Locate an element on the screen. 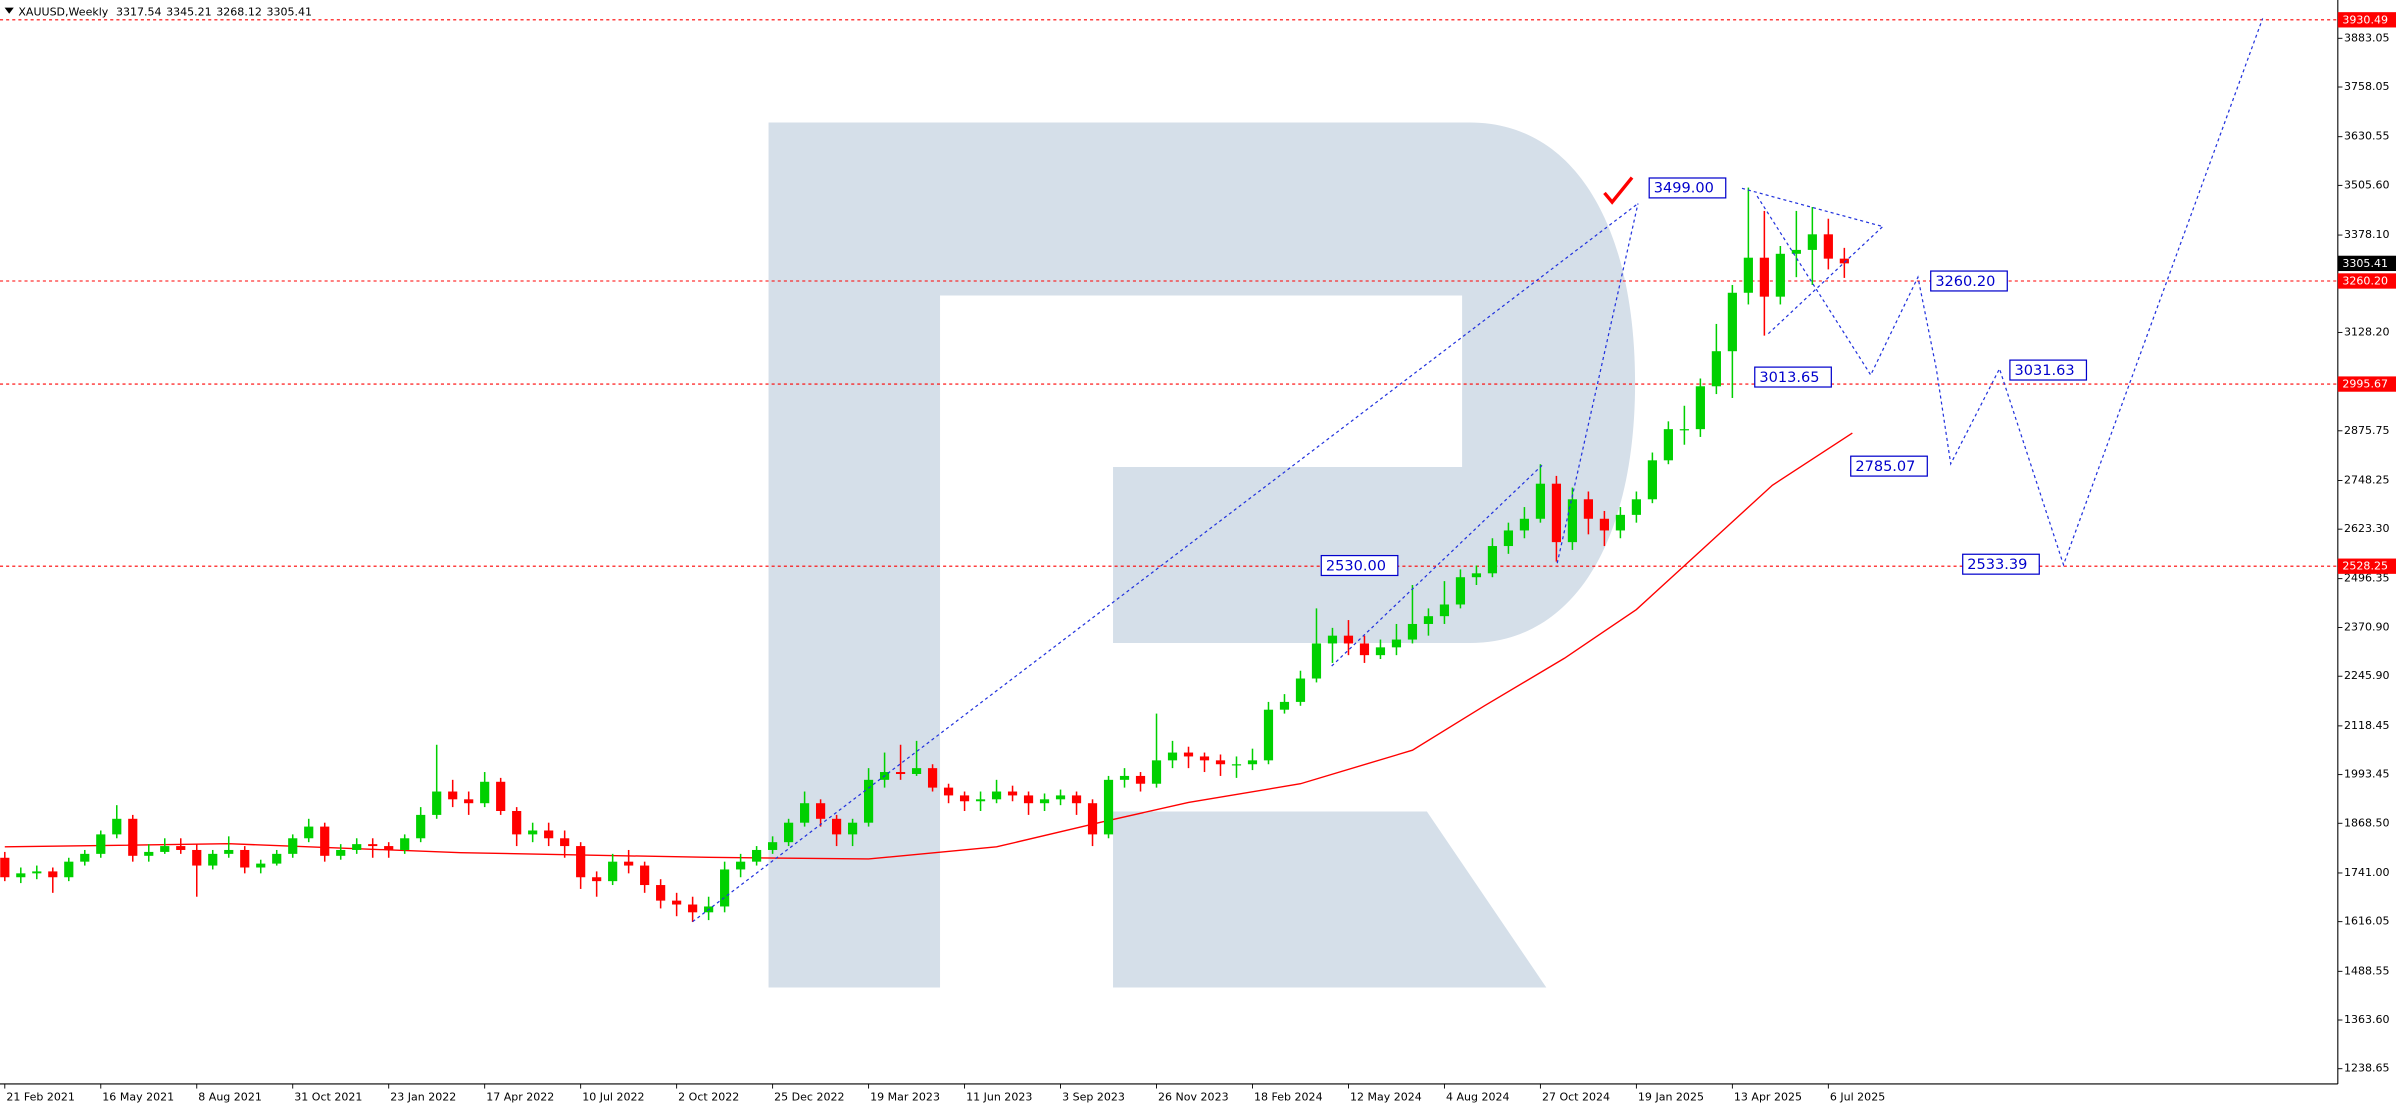  x-tick-label: 23 Jan 2022 is located at coordinates (423, 1097).